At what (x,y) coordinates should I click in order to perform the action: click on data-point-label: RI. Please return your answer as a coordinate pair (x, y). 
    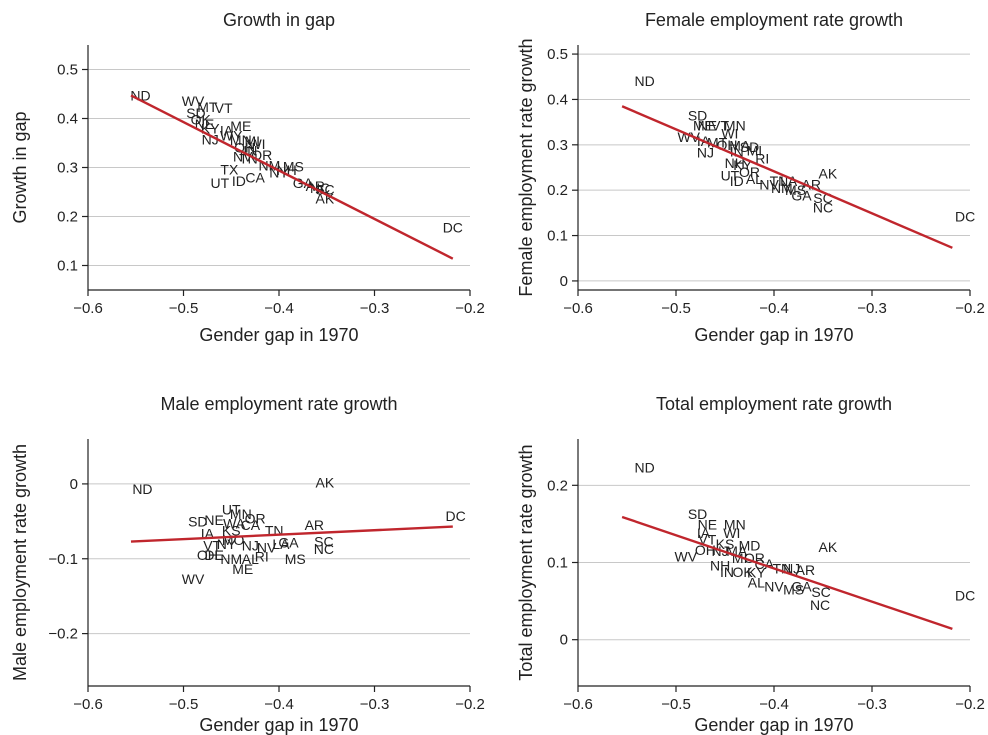
    Looking at the image, I should click on (762, 158).